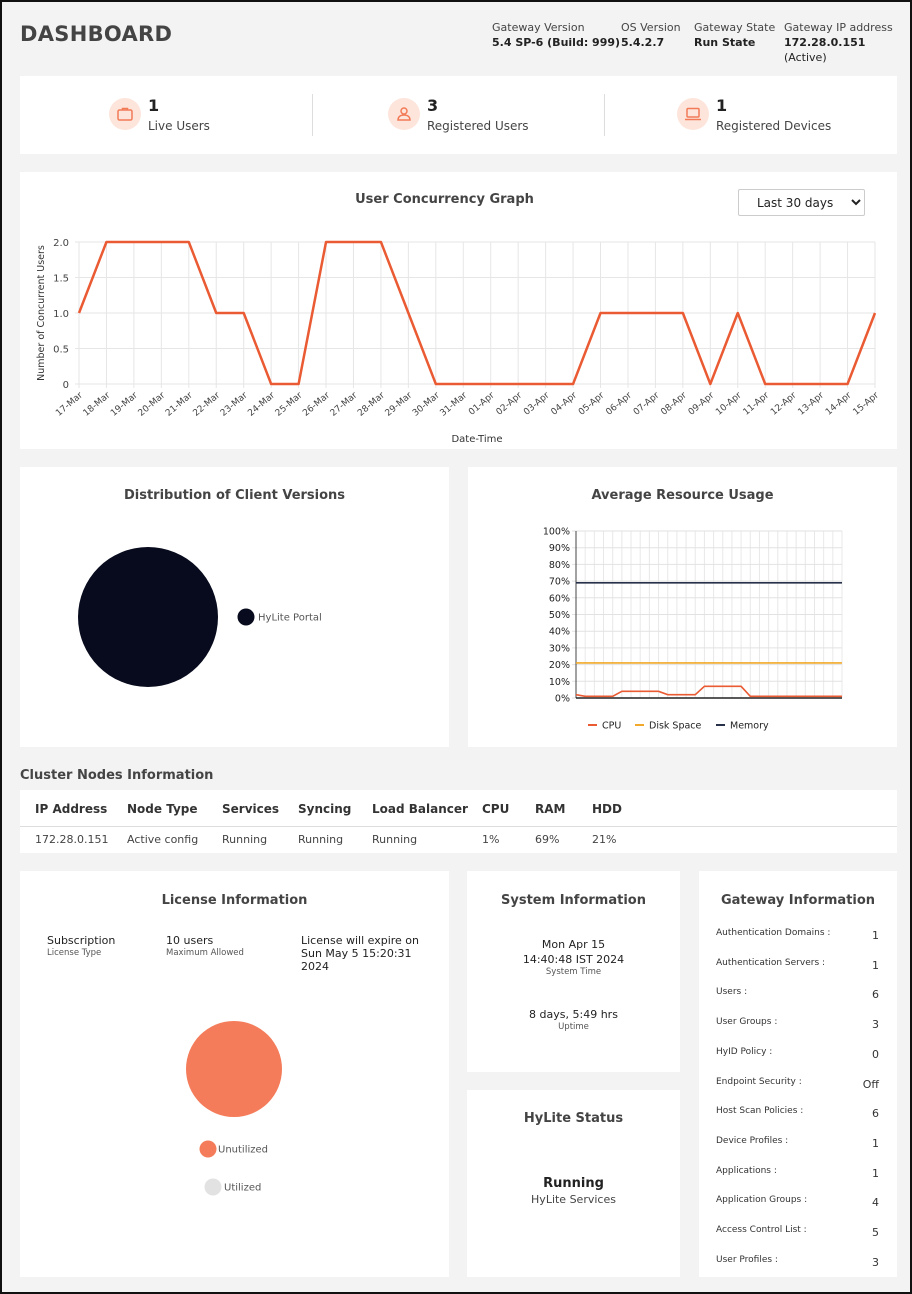 The height and width of the screenshot is (1294, 912). Describe the element at coordinates (125, 114) in the screenshot. I see `briefcase-icon` at that location.